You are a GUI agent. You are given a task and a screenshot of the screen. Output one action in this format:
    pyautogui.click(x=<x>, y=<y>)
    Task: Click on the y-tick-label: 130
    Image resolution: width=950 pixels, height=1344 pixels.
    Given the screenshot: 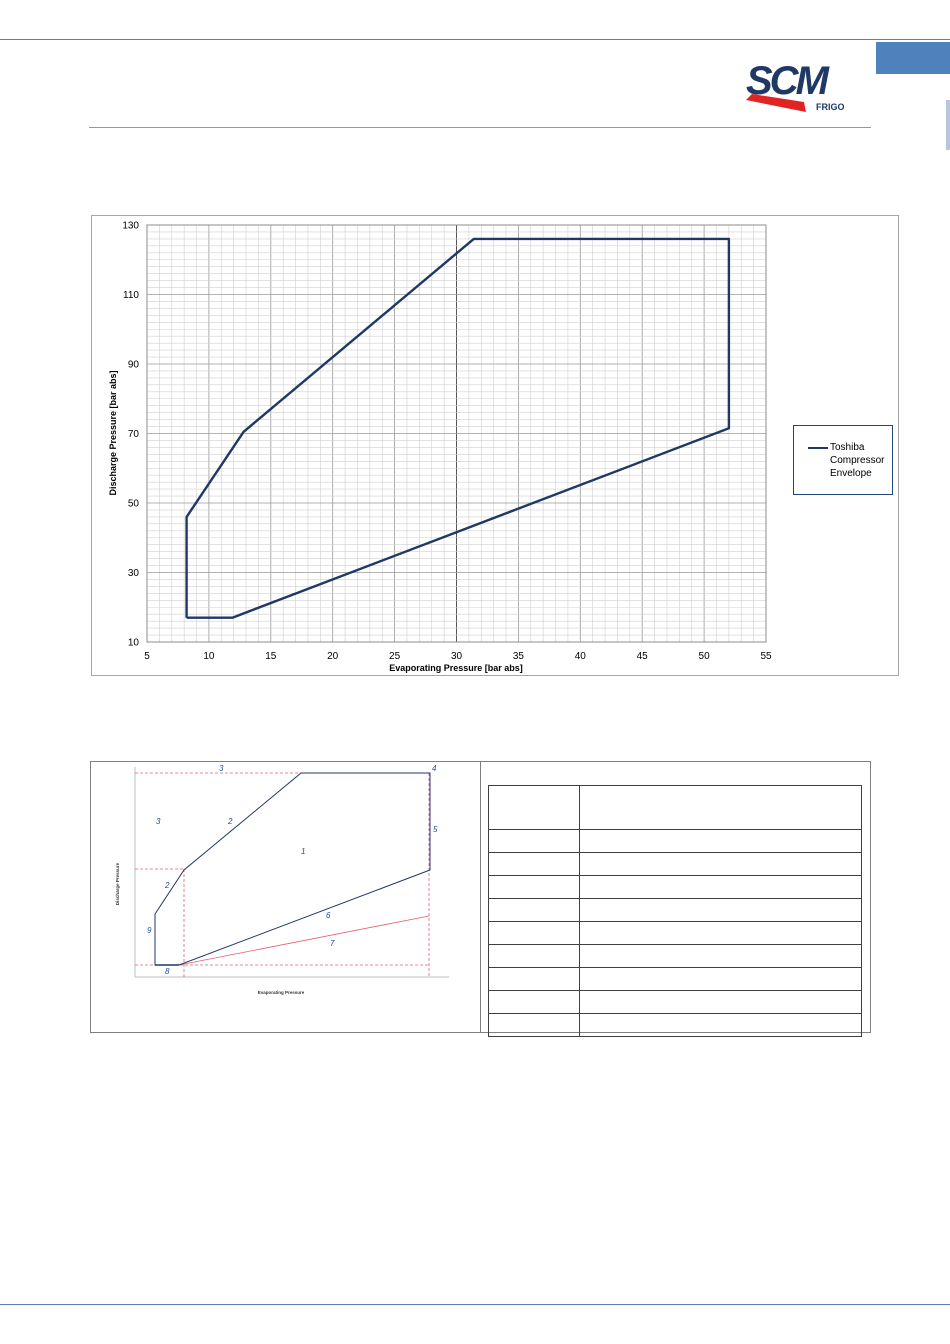 What is the action you would take?
    pyautogui.click(x=130, y=226)
    